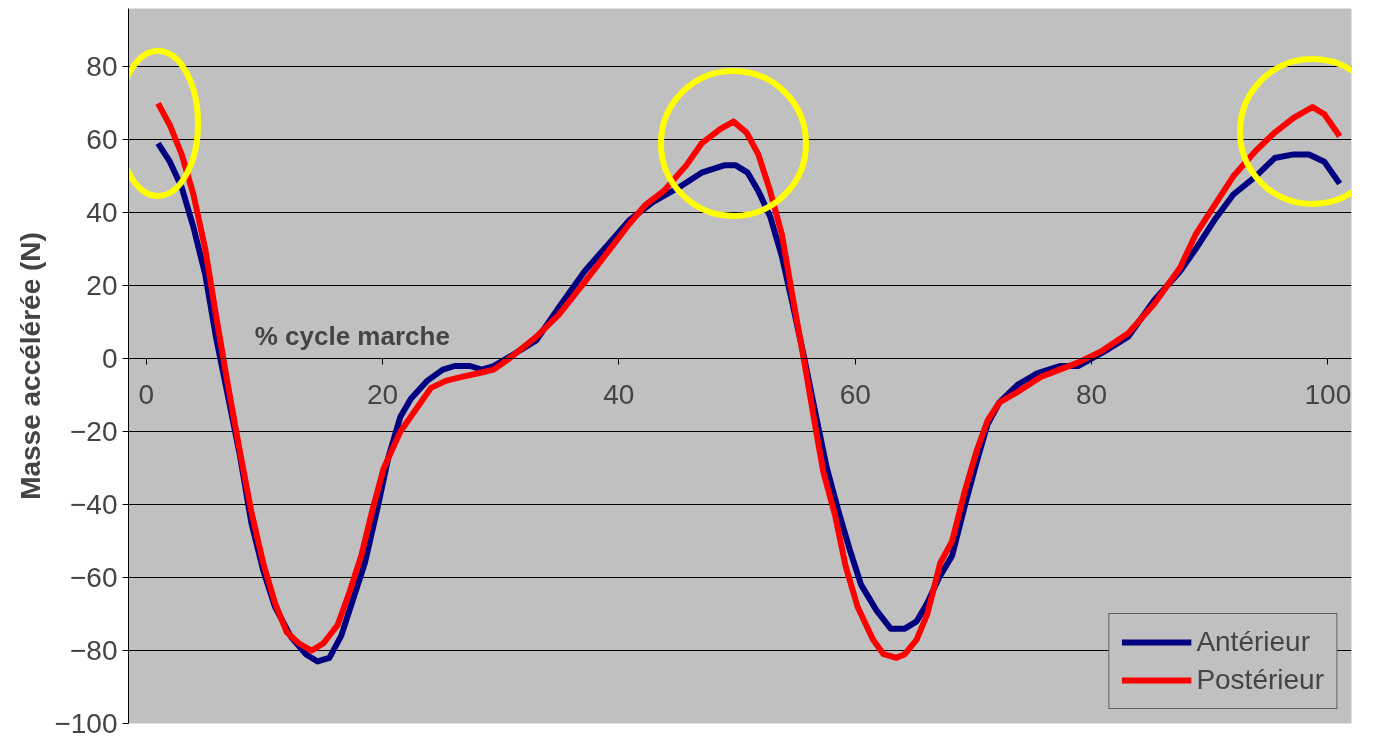 The width and height of the screenshot is (1374, 747). I want to click on x-tick-label: 80, so click(1091, 394).